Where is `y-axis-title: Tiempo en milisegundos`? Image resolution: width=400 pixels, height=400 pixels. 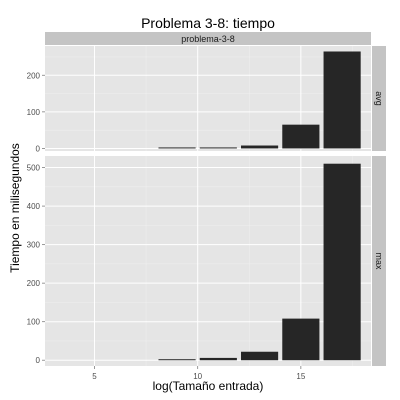 y-axis-title: Tiempo en milisegundos is located at coordinates (15, 208).